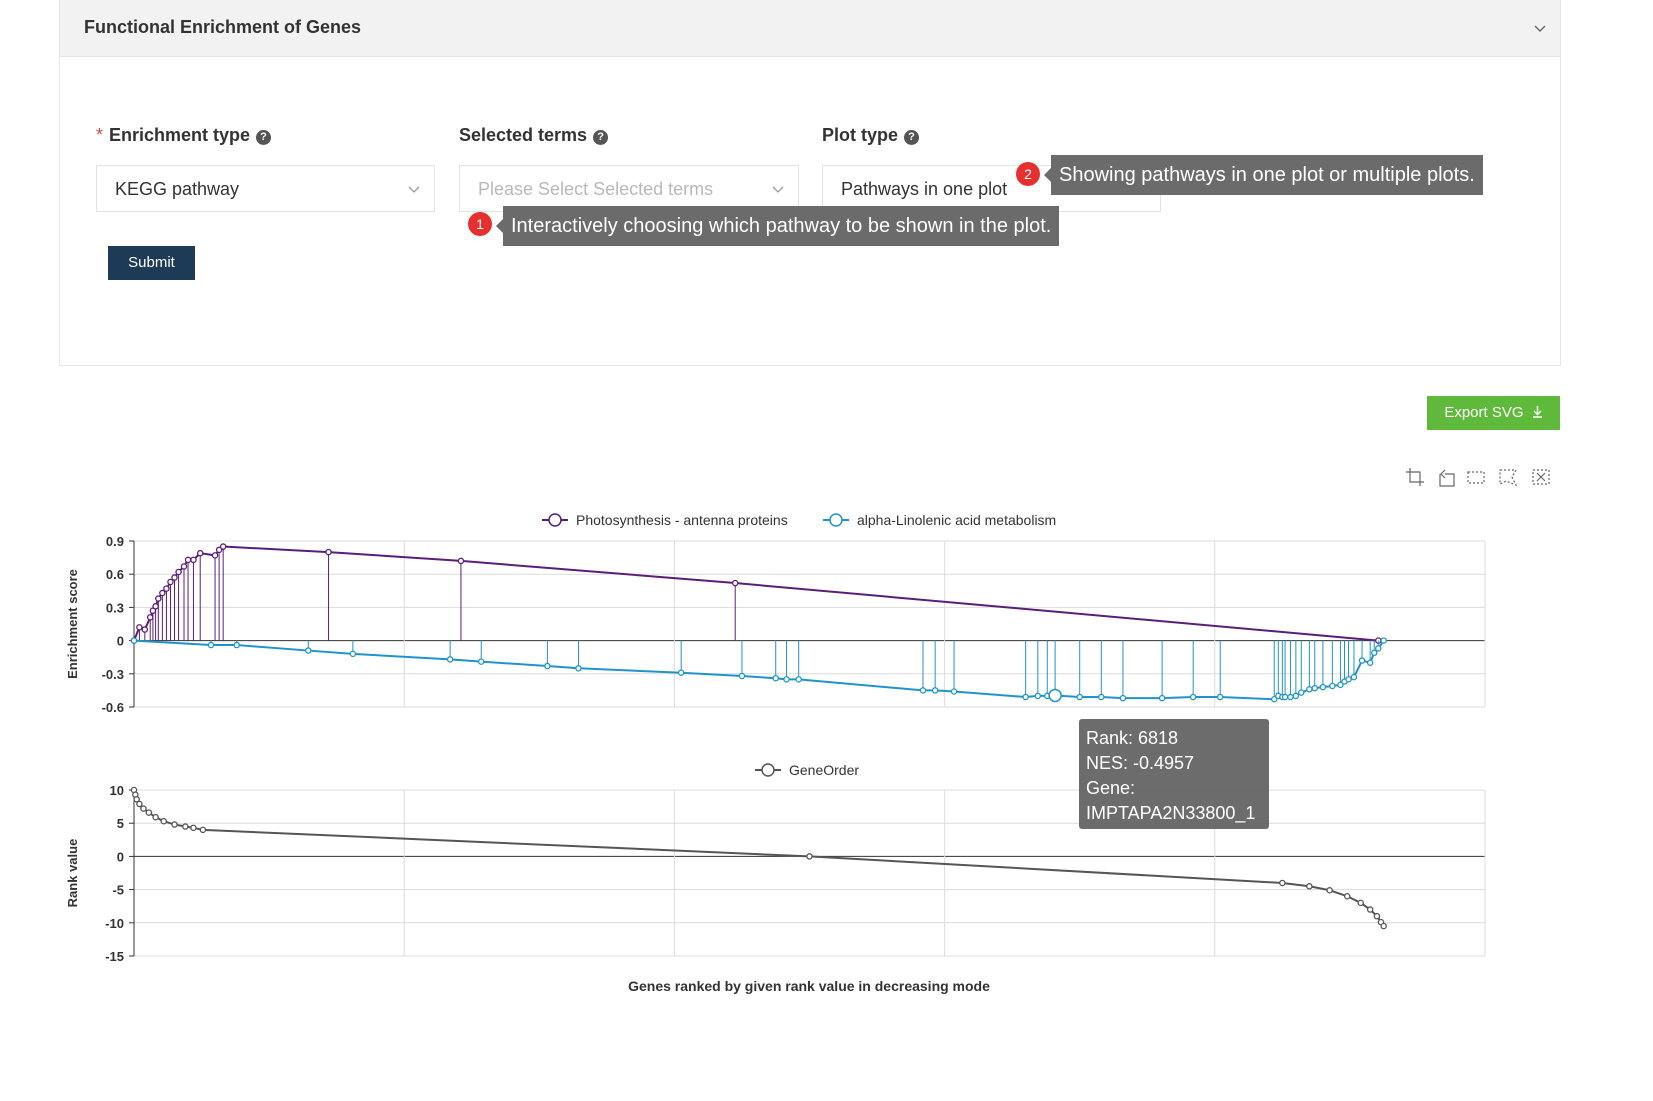 The height and width of the screenshot is (1101, 1653). Describe the element at coordinates (1508, 477) in the screenshot. I see `lasso-select-icon` at that location.